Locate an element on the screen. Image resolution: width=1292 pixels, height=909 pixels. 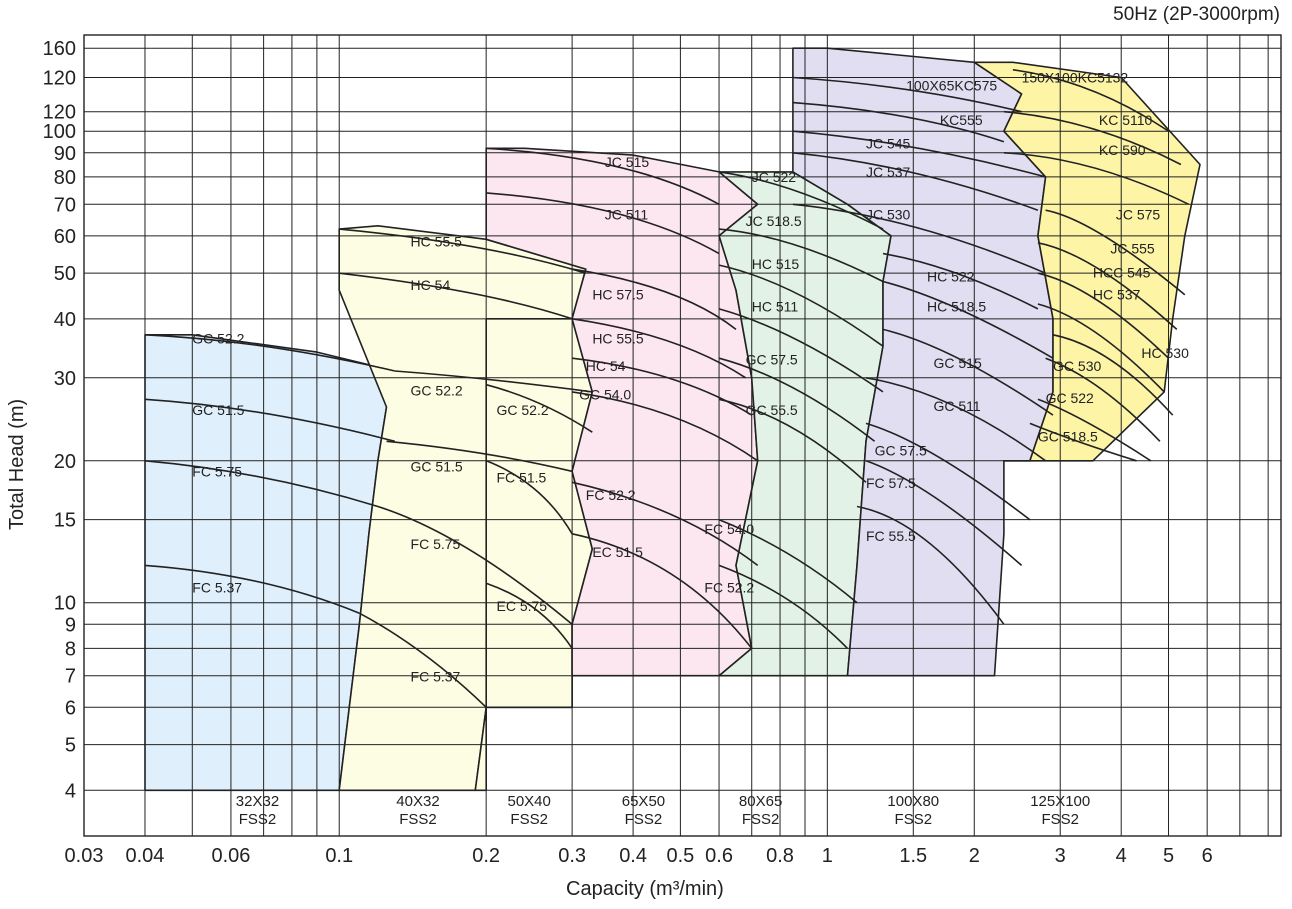
model-label: 40X32 is located at coordinates (417, 801).